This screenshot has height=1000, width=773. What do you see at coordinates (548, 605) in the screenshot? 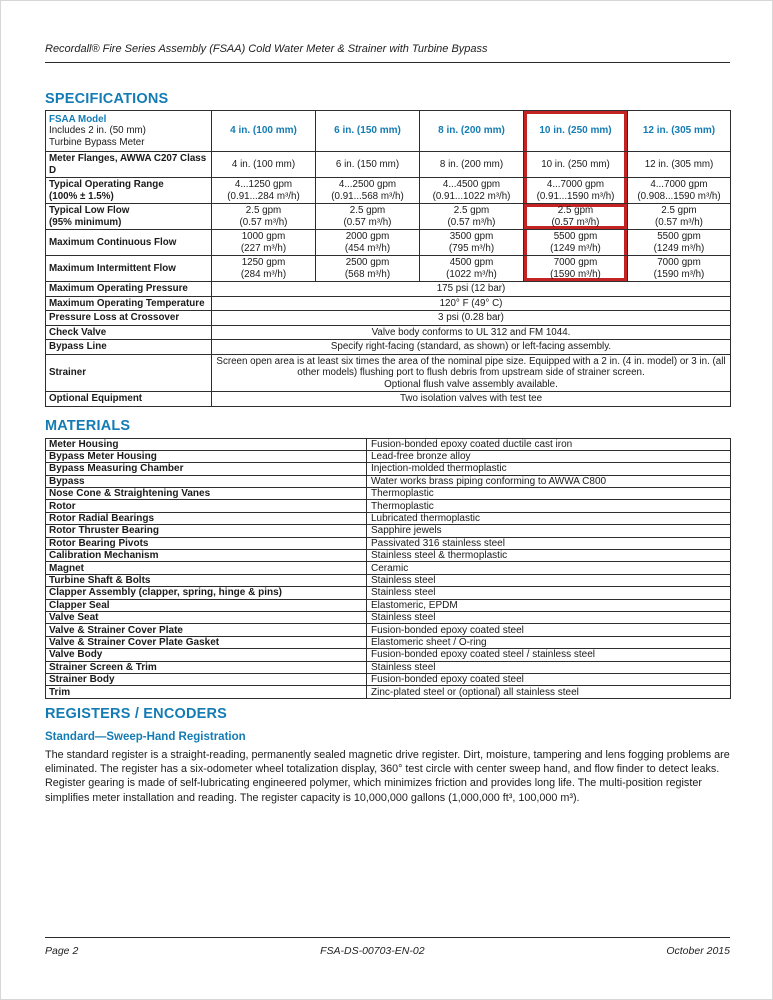
I see `materials-value: Elastomeric, EPDM` at bounding box center [548, 605].